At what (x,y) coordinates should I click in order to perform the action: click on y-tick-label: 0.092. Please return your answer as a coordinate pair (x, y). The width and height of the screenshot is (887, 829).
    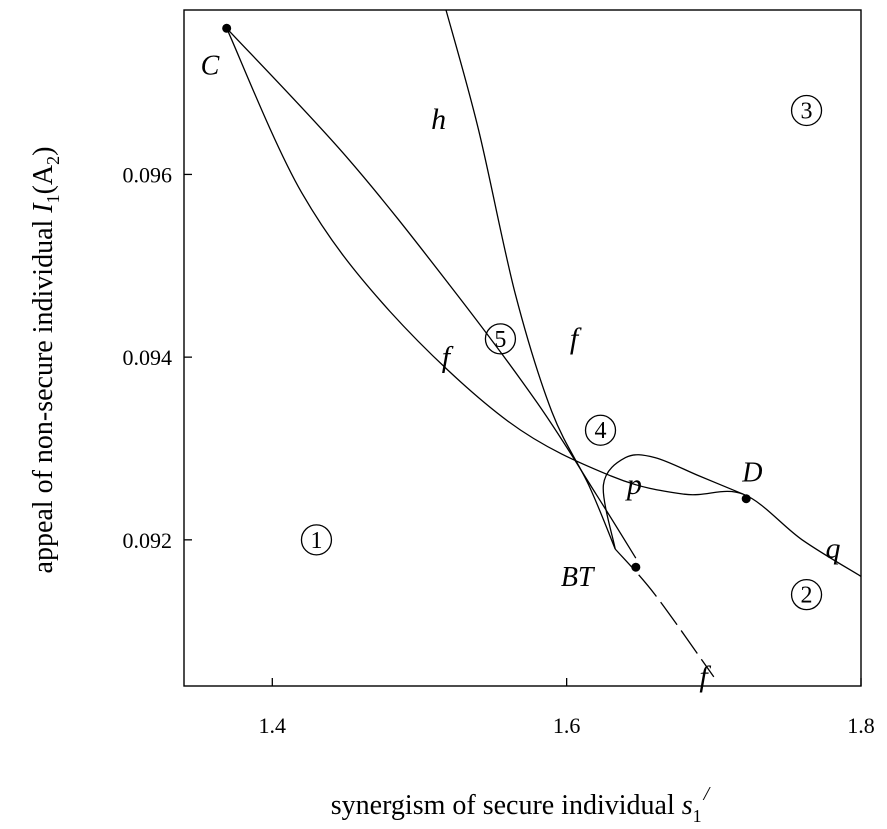
    Looking at the image, I should click on (148, 540).